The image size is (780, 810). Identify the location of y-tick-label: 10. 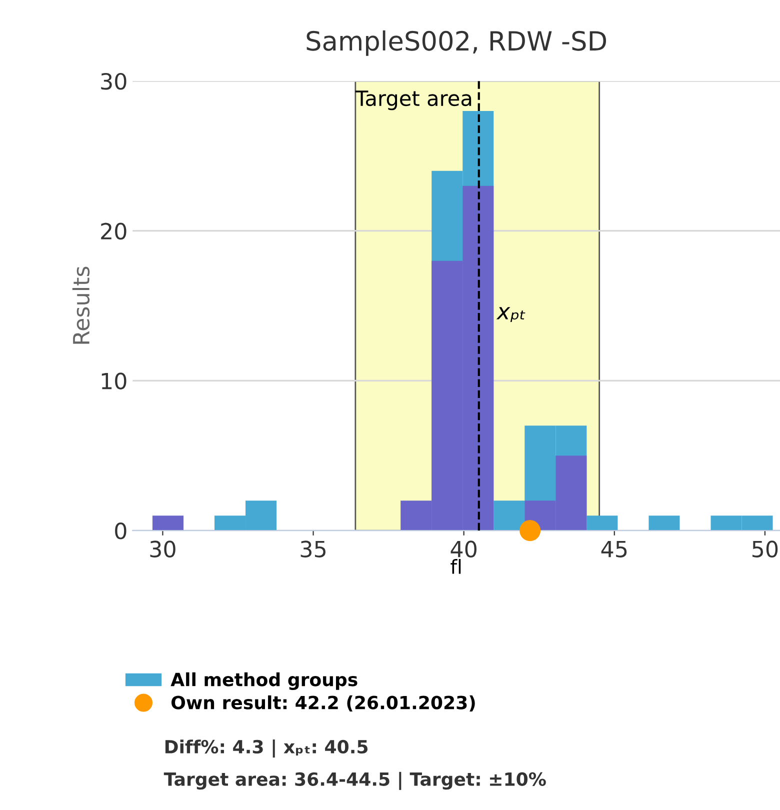
(114, 381).